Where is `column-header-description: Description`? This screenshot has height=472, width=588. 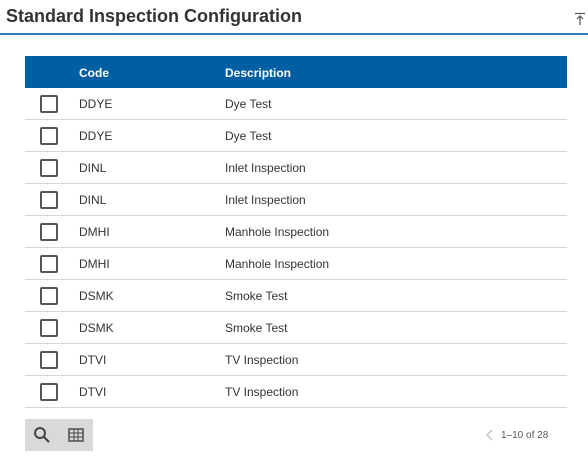 column-header-description: Description is located at coordinates (258, 73).